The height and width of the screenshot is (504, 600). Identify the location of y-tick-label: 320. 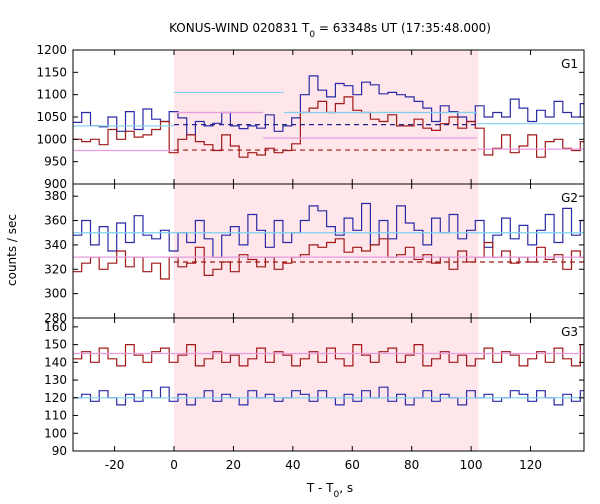
(55, 269).